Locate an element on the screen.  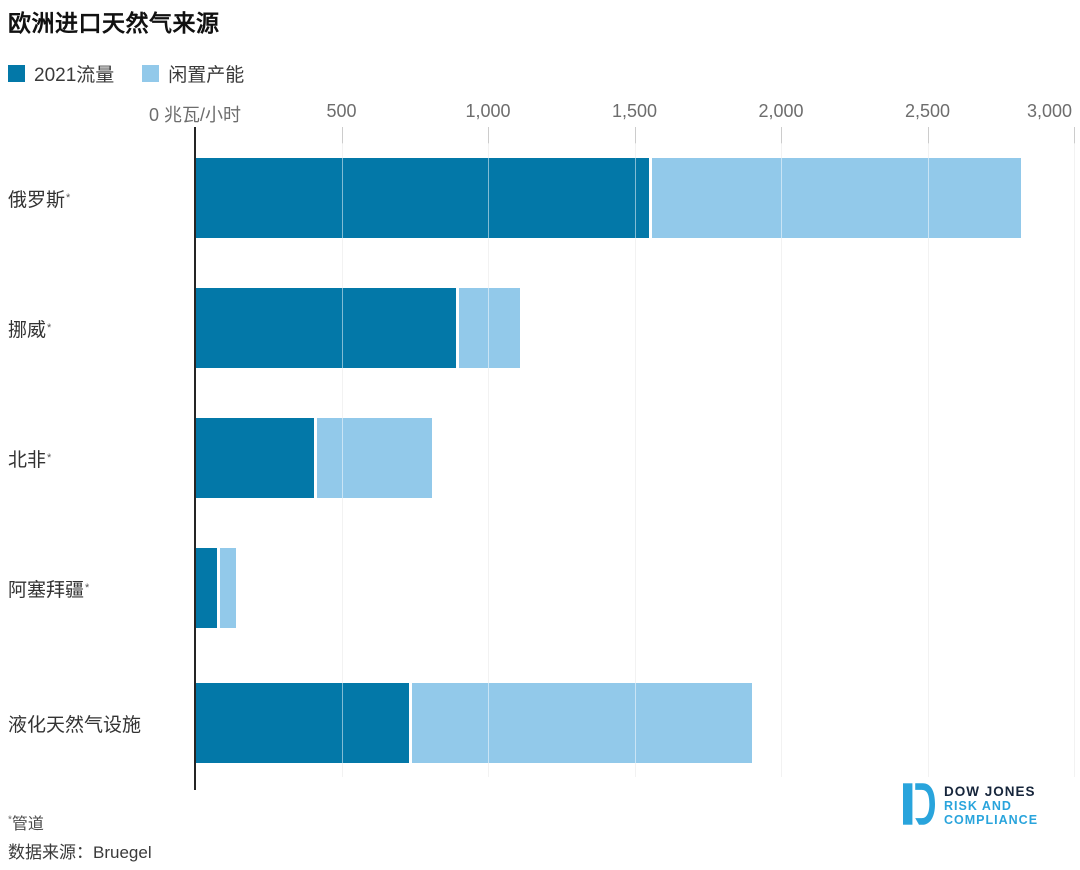
logo-line2: RISK AND is located at coordinates (978, 806).